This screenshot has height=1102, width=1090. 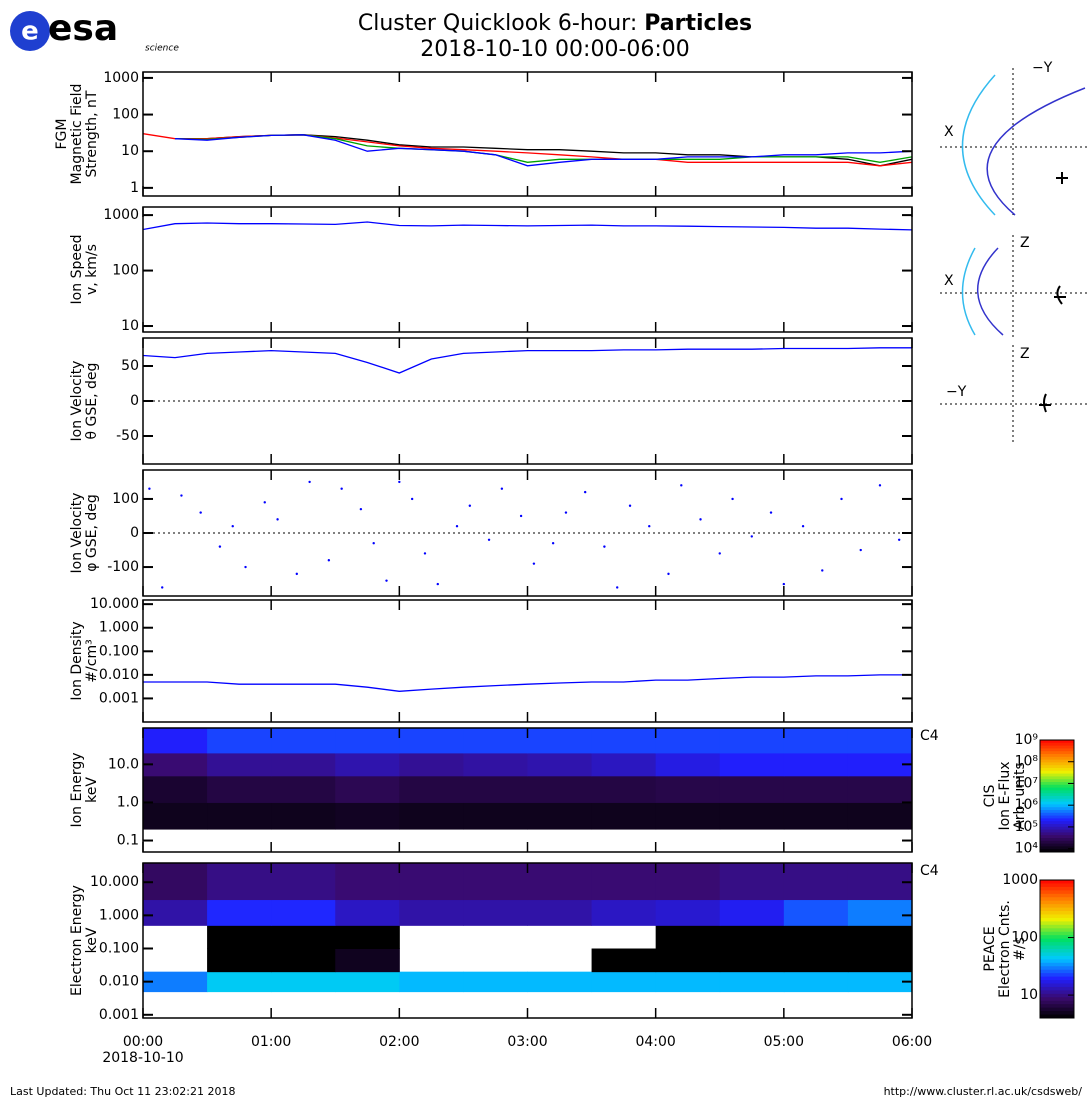 What do you see at coordinates (119, 915) in the screenshot?
I see `y-tick-label: 1.000` at bounding box center [119, 915].